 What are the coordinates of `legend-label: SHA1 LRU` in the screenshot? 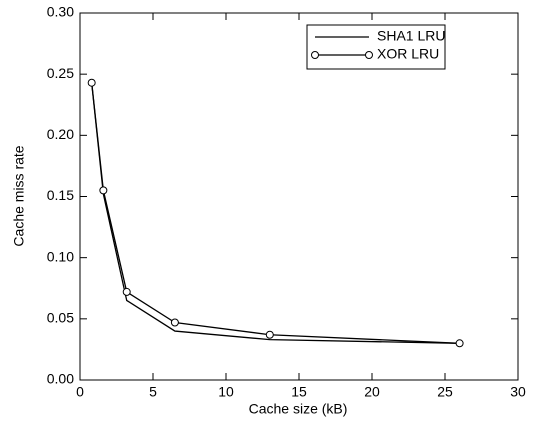 It's located at (411, 36).